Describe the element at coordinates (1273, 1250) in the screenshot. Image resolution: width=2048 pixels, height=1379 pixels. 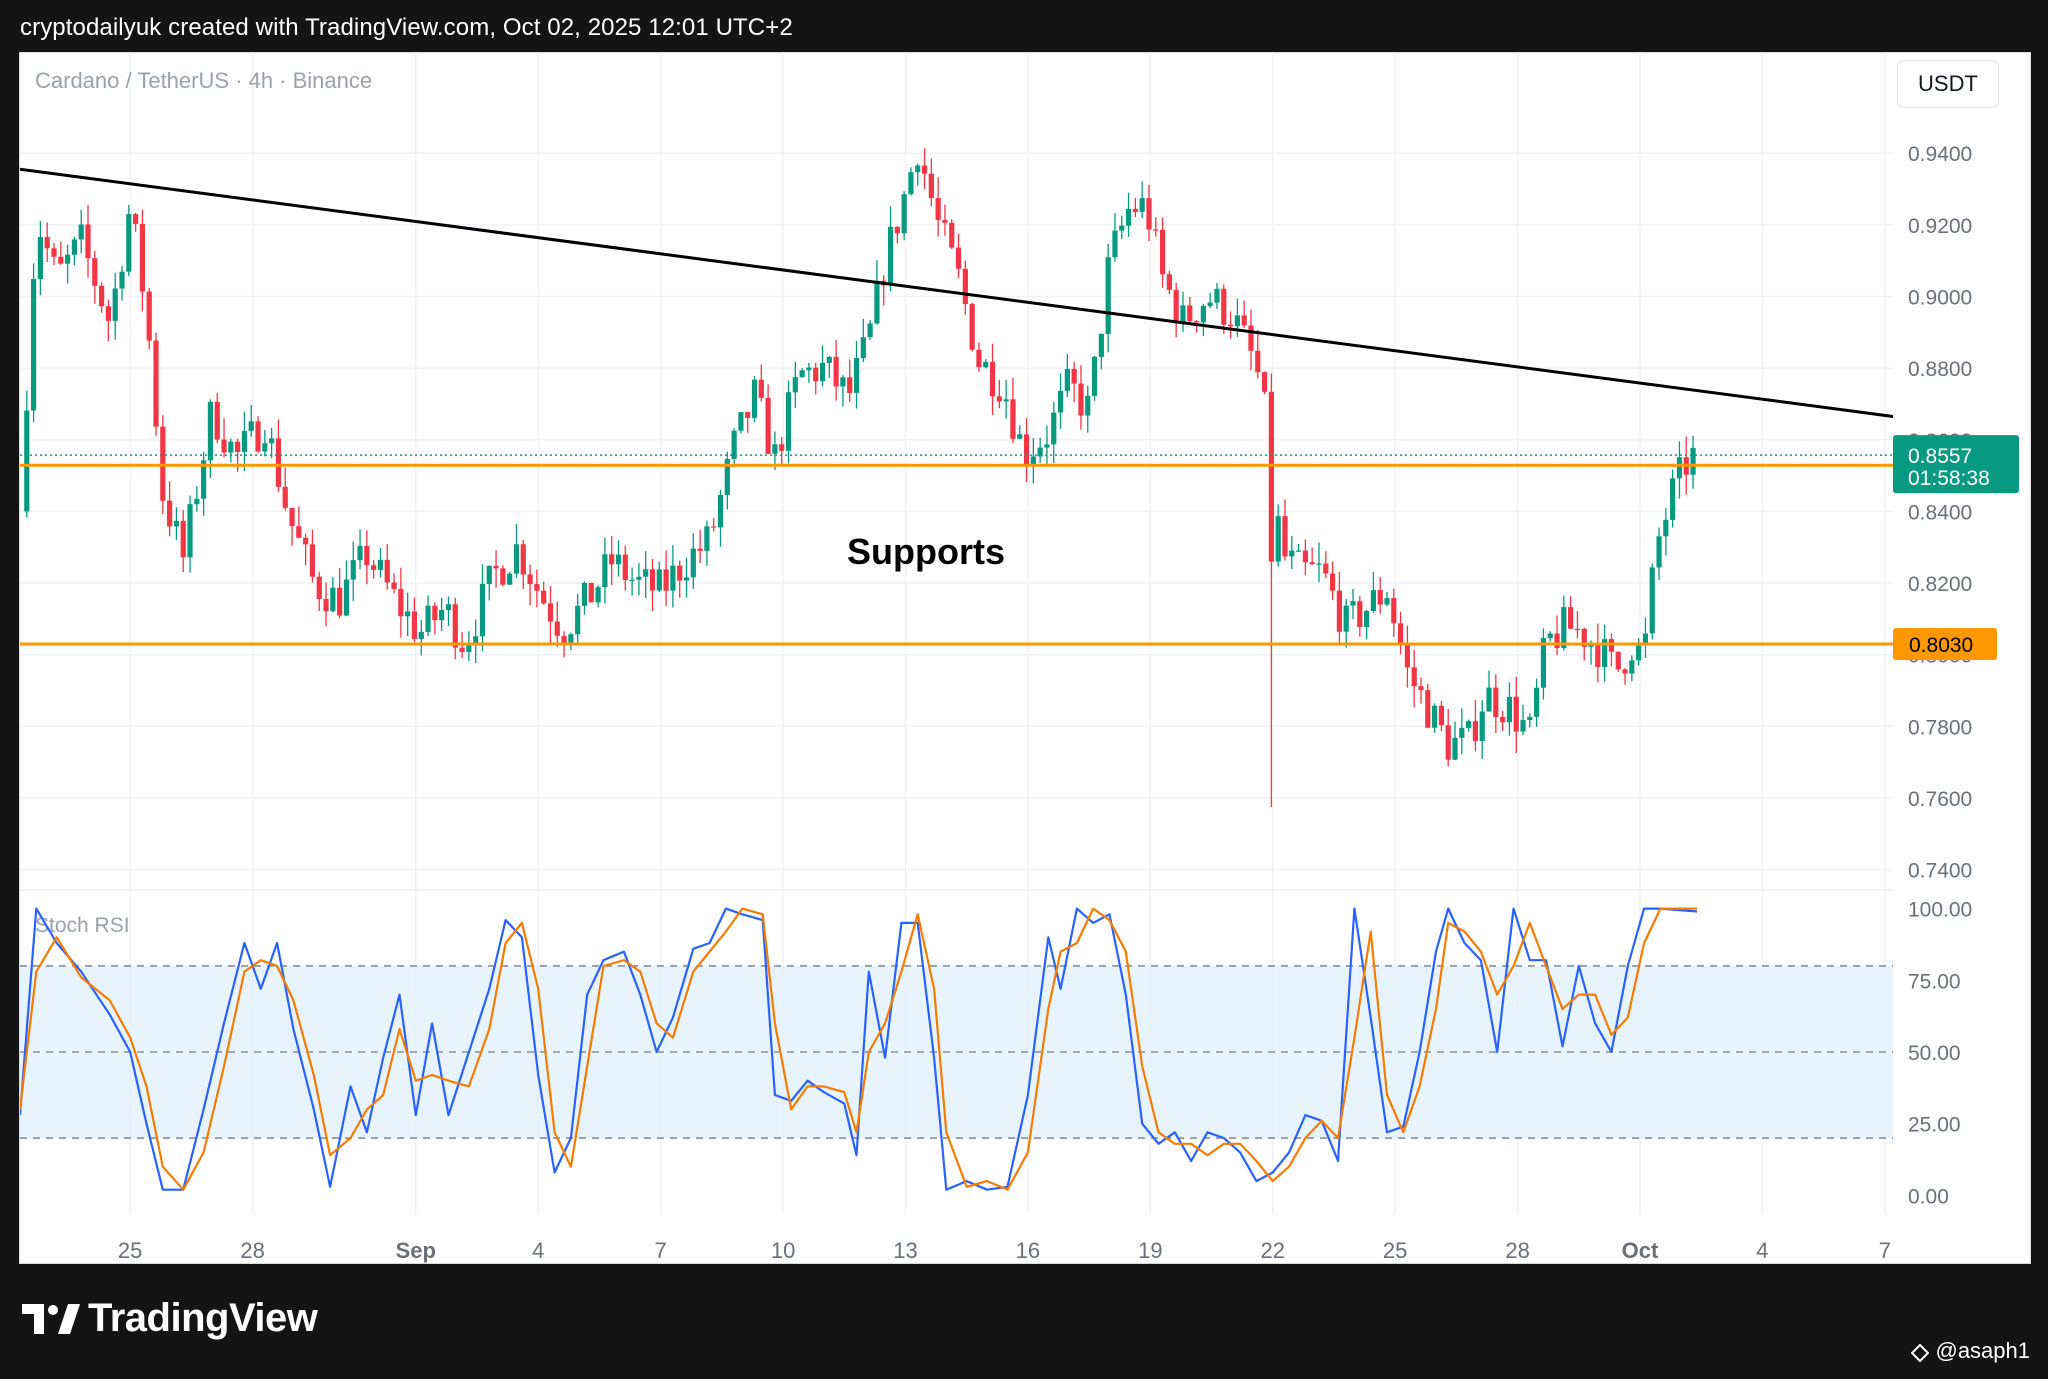
I see `x-tick-label: 22` at that location.